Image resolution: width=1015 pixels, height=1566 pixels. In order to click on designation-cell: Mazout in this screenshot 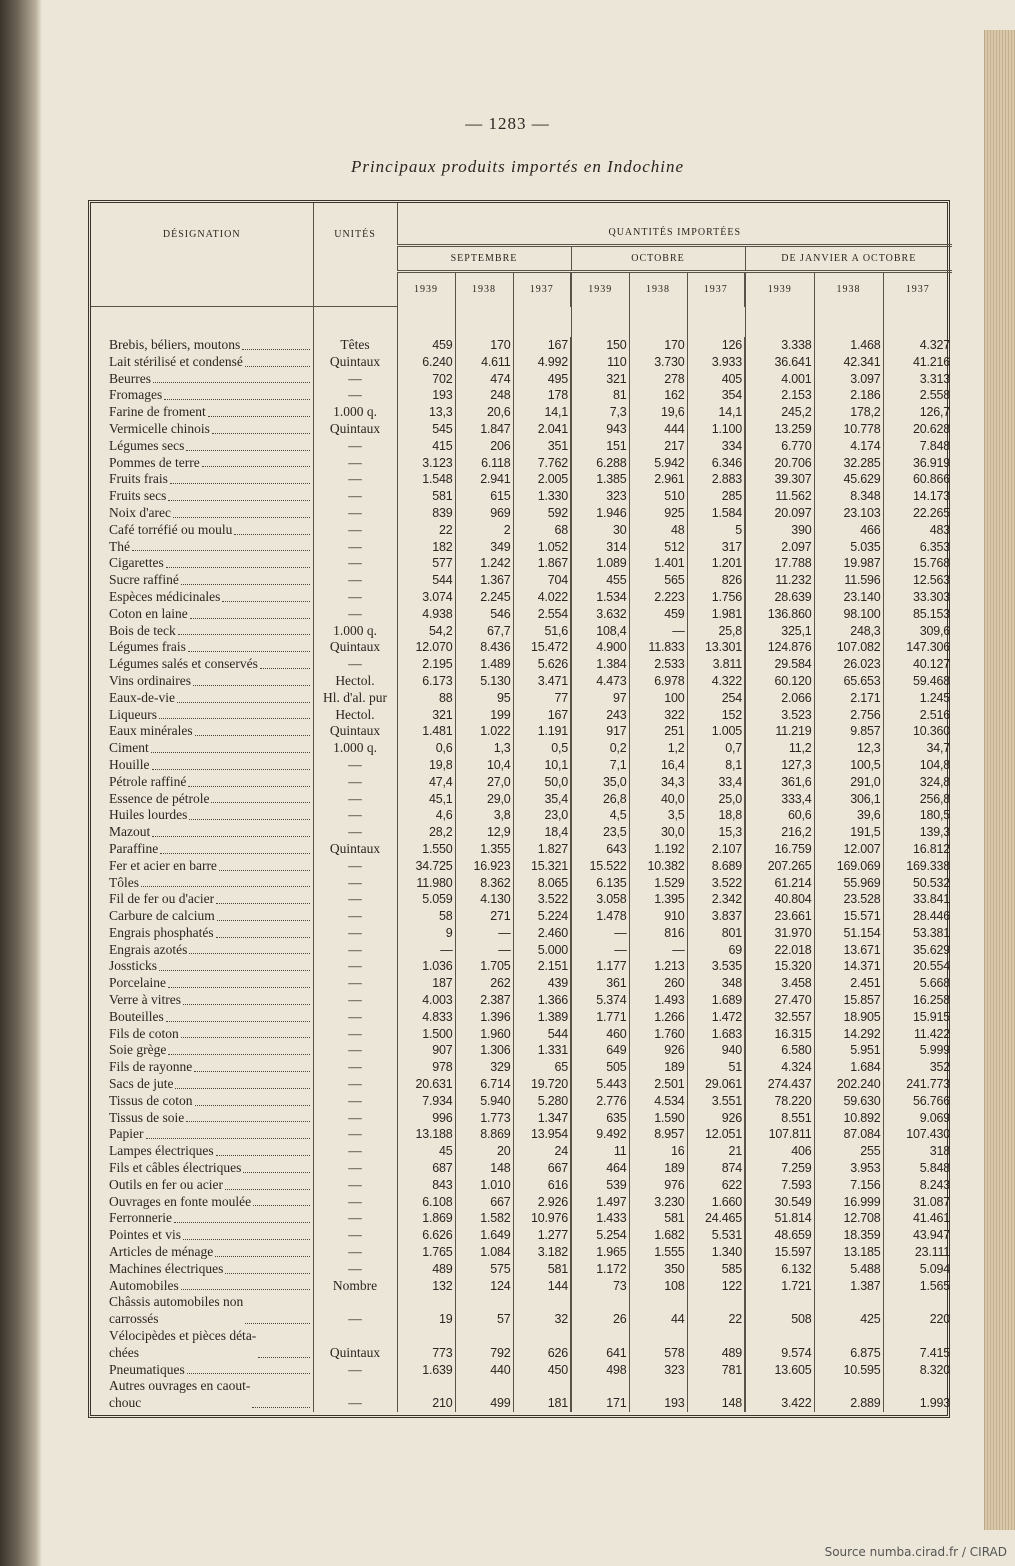, I will do `click(202, 832)`.